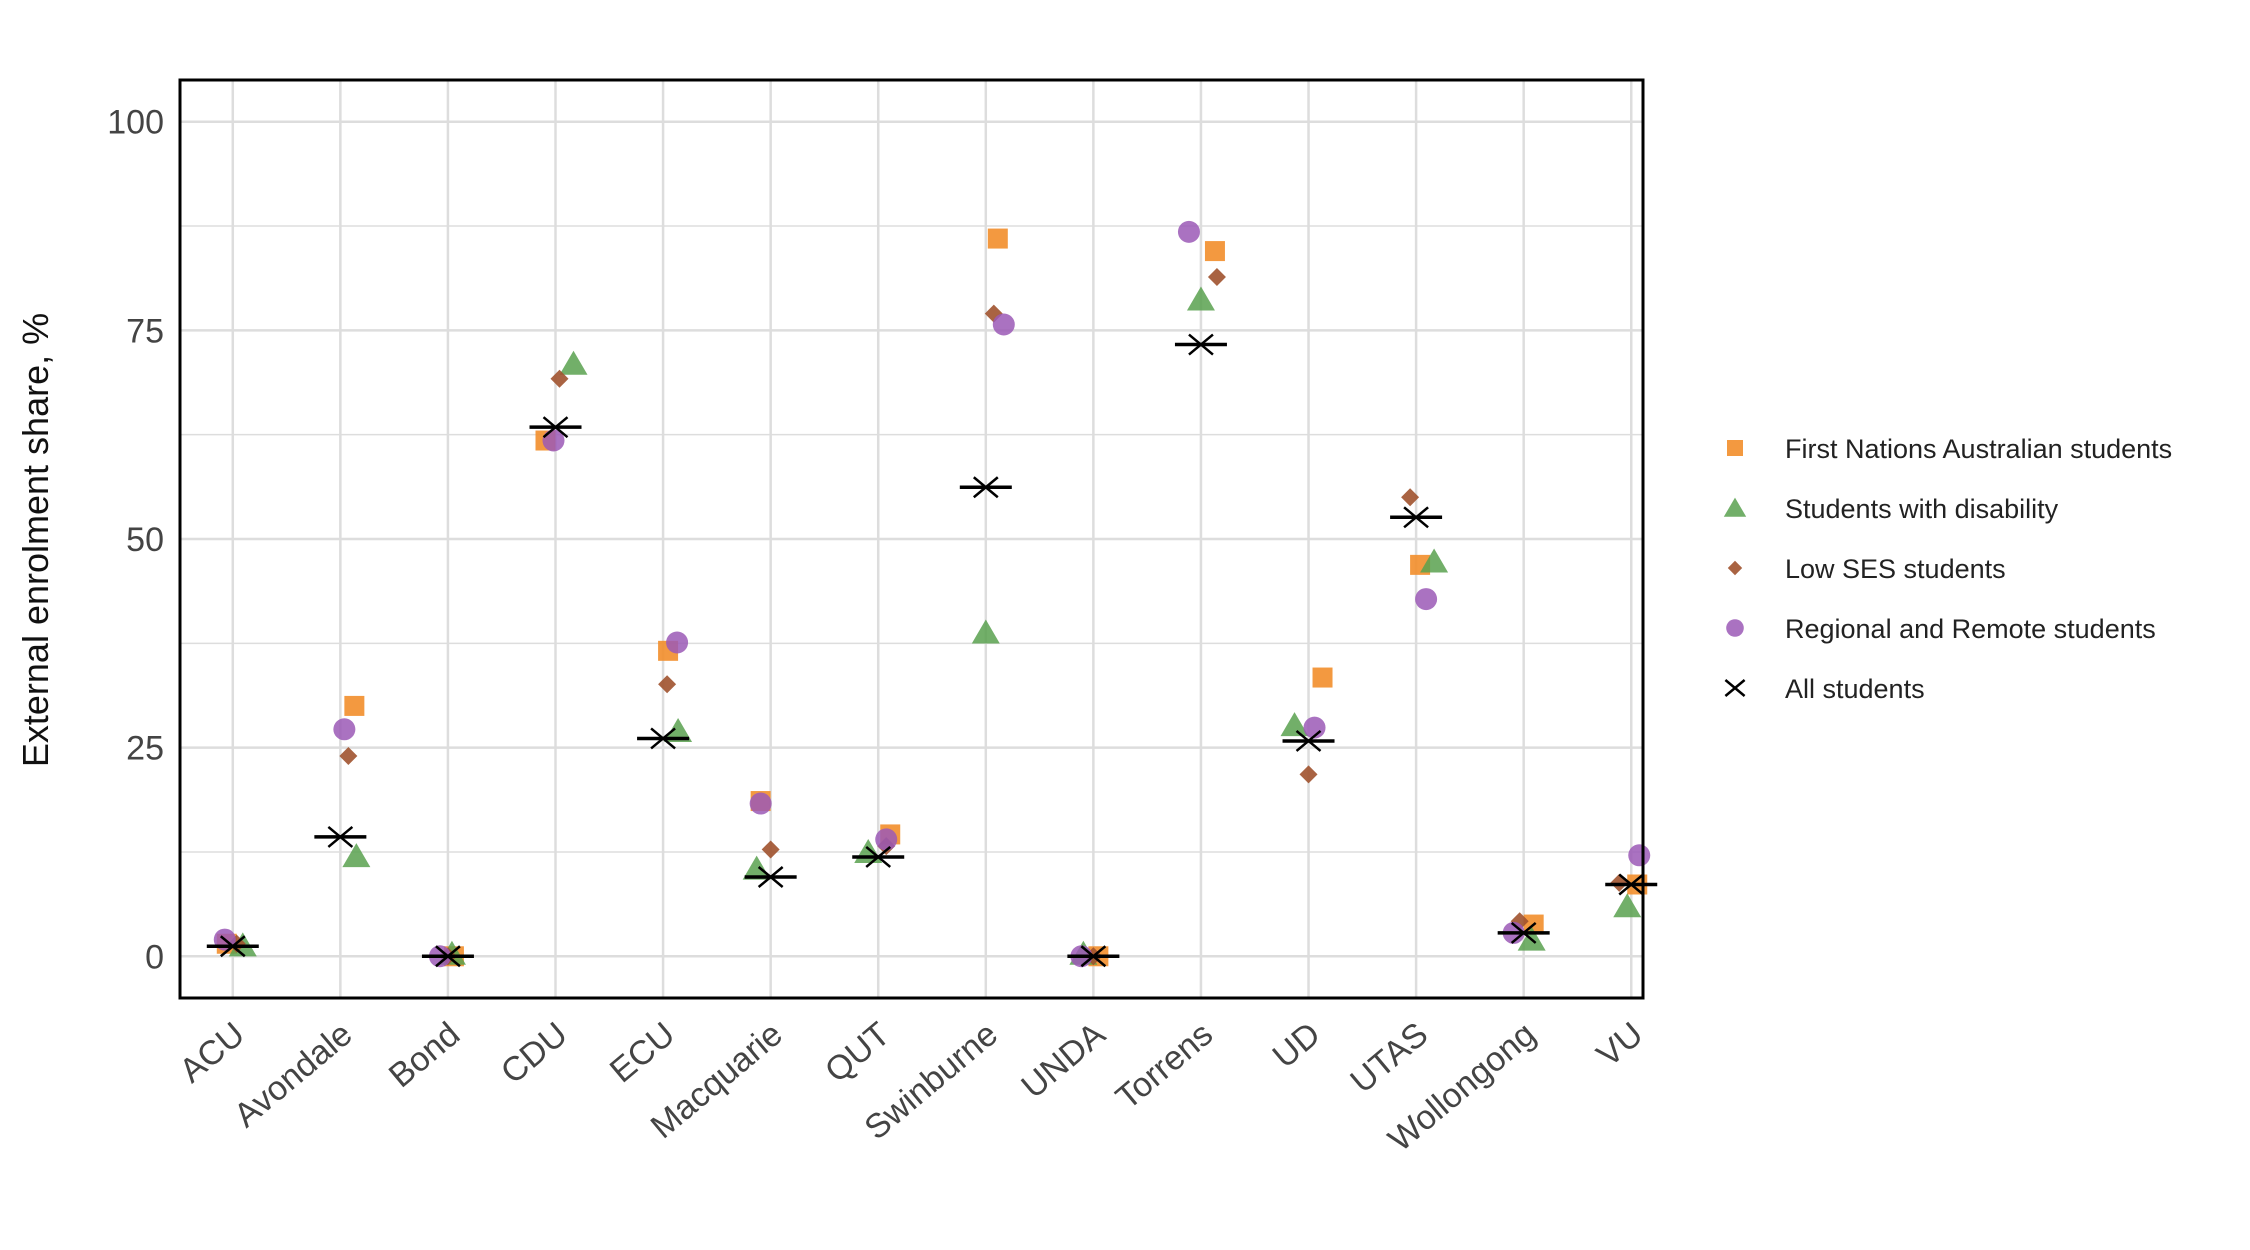  What do you see at coordinates (1895, 569) in the screenshot?
I see `legend-label: Low SES students` at bounding box center [1895, 569].